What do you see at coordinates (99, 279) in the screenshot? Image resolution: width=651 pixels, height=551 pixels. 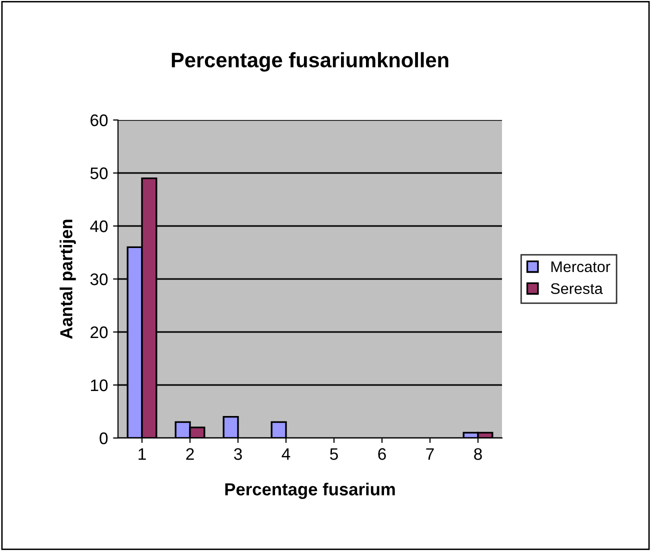 I see `y-tick-label: 30` at bounding box center [99, 279].